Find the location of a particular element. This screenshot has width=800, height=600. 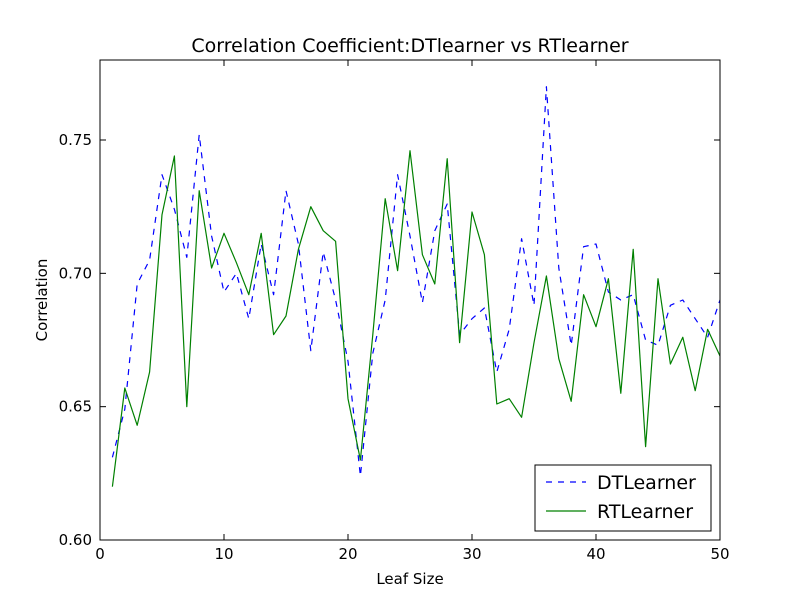

legend: DTLearner RTLearner is located at coordinates (623, 498).